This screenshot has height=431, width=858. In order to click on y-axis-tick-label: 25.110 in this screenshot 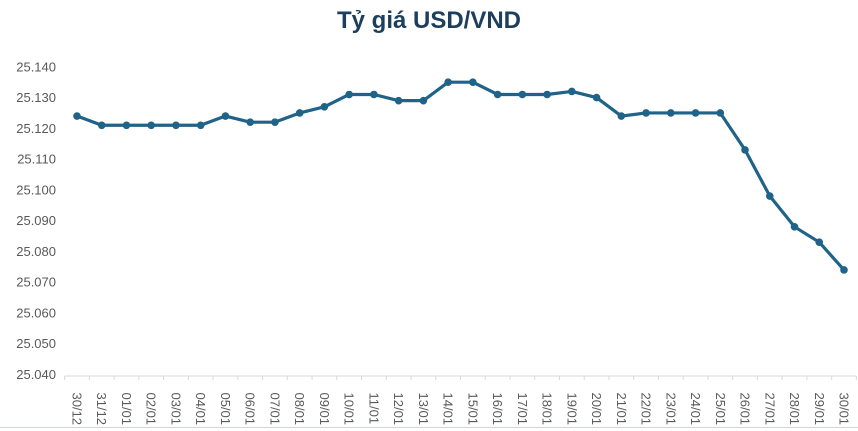, I will do `click(36, 159)`.